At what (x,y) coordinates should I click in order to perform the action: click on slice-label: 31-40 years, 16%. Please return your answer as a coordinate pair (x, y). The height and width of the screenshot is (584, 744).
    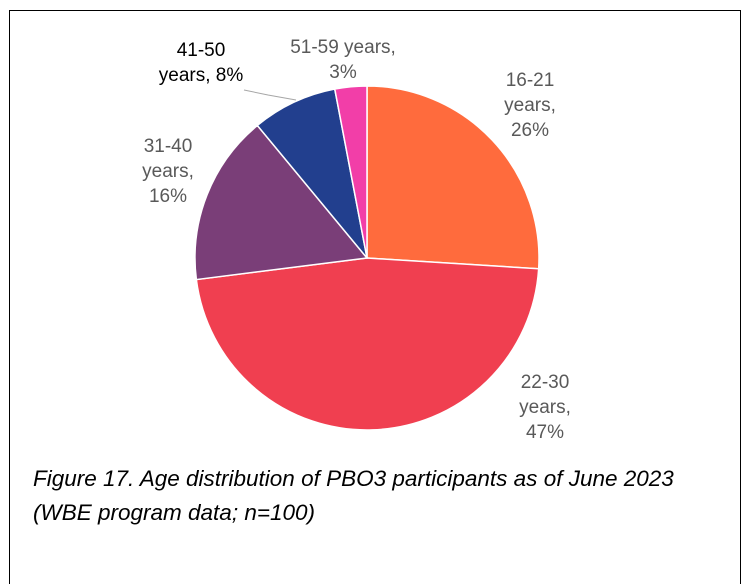
    Looking at the image, I should click on (168, 171).